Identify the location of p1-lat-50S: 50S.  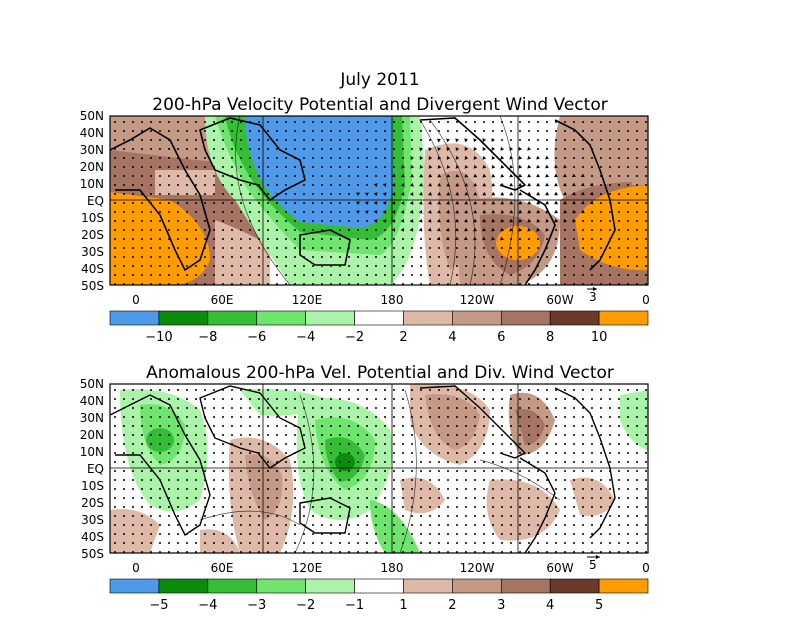
(92, 286).